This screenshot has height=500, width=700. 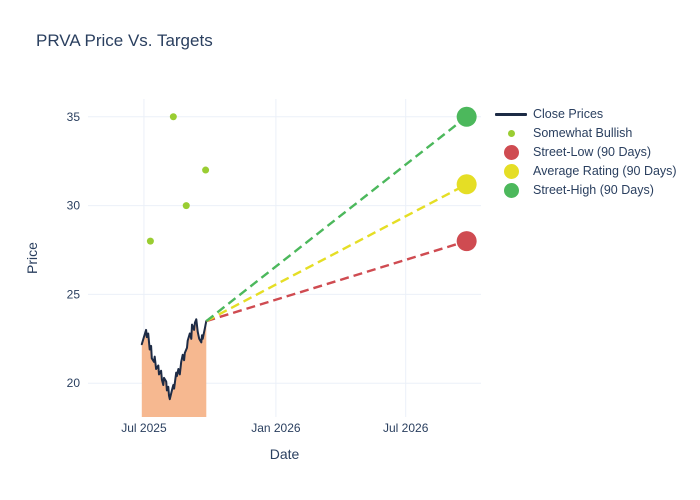 I want to click on legend-item-somewhat-bullish: Somewhat Bullish, so click(x=585, y=133).